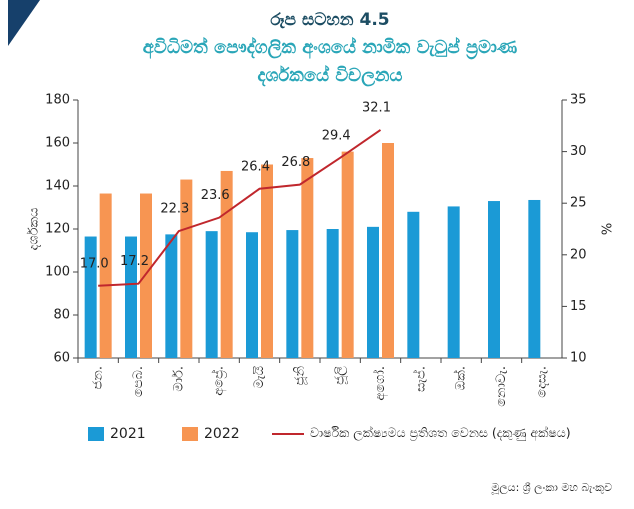 The height and width of the screenshot is (509, 634). Describe the element at coordinates (215, 195) in the screenshot. I see `data-label: 23.6` at that location.